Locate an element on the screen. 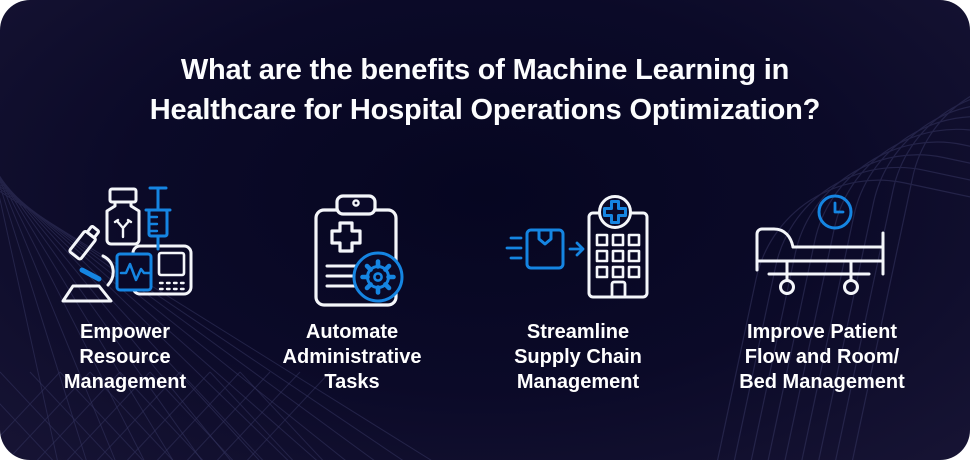  hospital-bed-clock-icon is located at coordinates (820, 244).